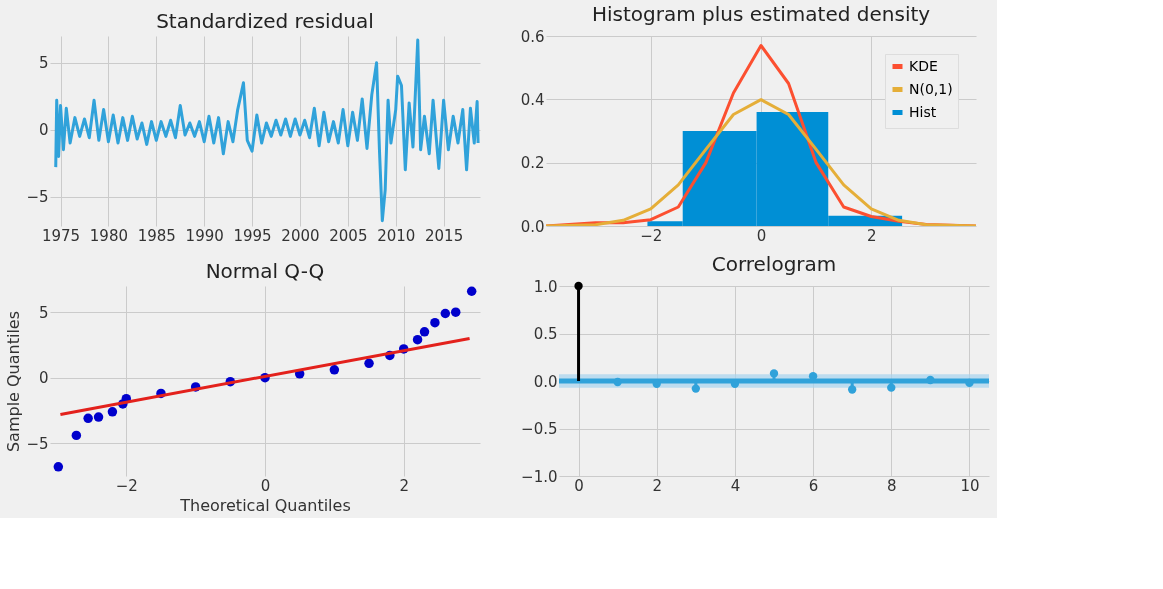 The height and width of the screenshot is (589, 1163). I want to click on legend-label: N(0,1), so click(931, 88).